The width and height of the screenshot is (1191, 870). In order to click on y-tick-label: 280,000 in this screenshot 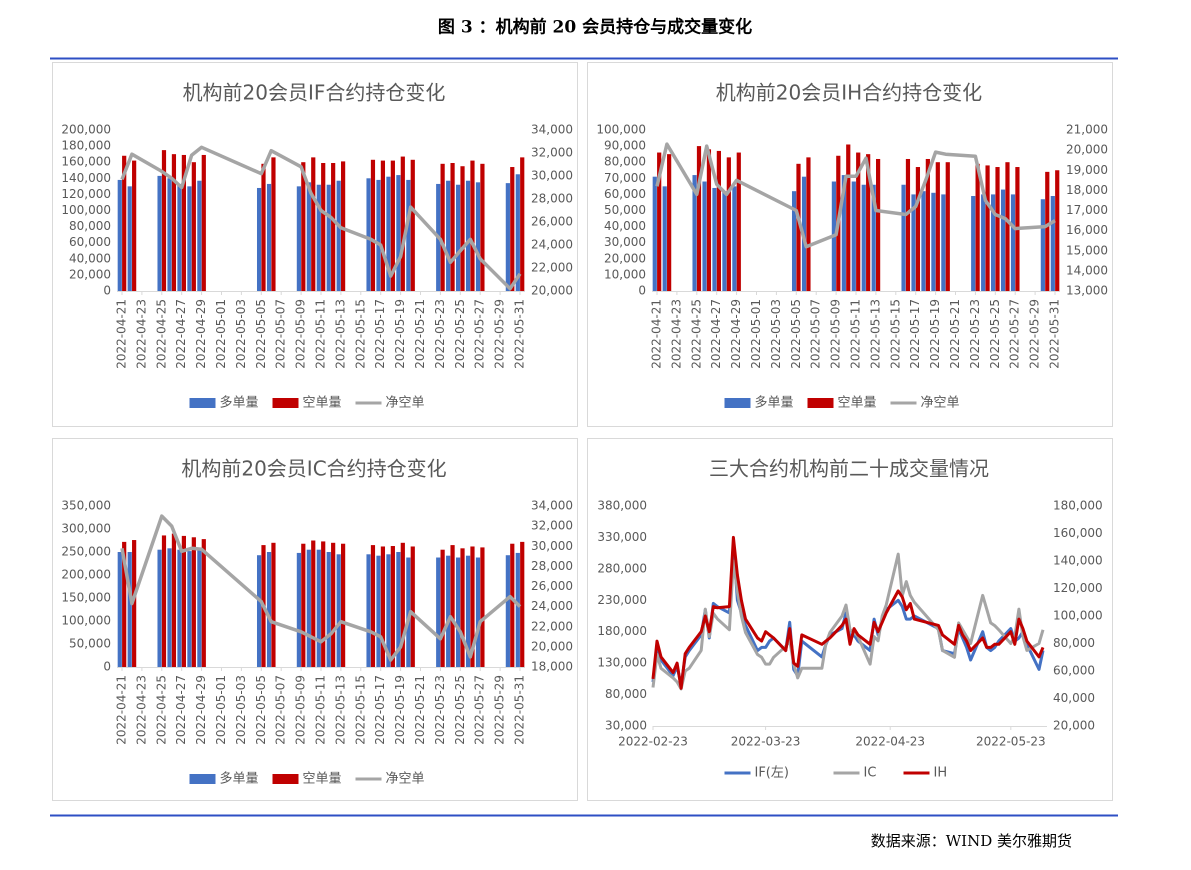, I will do `click(622, 568)`.